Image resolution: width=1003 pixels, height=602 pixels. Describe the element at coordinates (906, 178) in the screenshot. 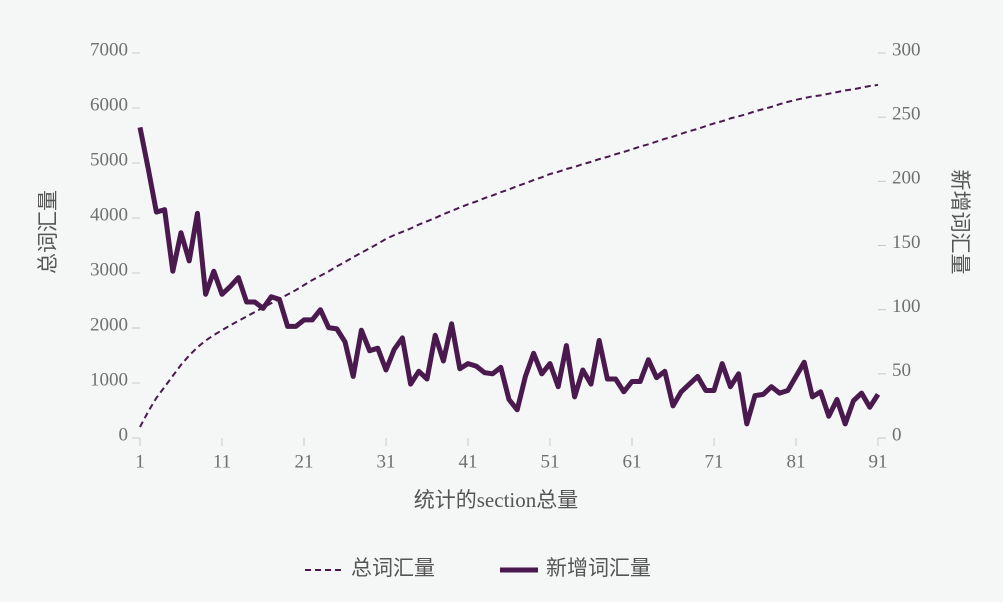

I see `y2-tick-label: 200` at that location.